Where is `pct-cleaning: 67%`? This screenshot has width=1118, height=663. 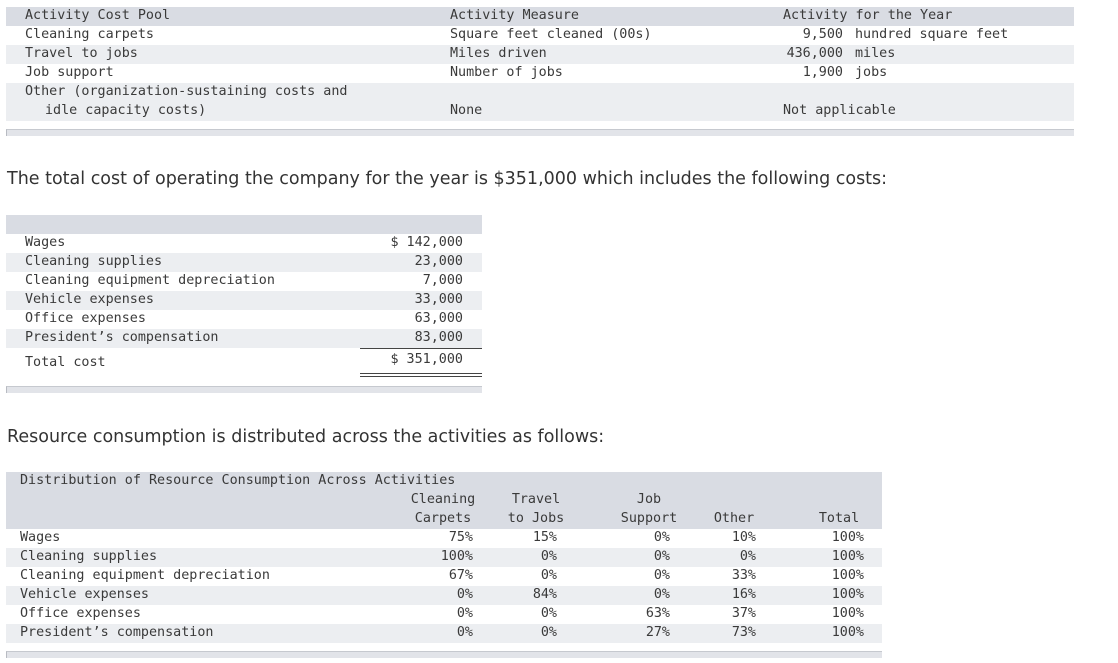
pct-cleaning: 67% is located at coordinates (460, 575).